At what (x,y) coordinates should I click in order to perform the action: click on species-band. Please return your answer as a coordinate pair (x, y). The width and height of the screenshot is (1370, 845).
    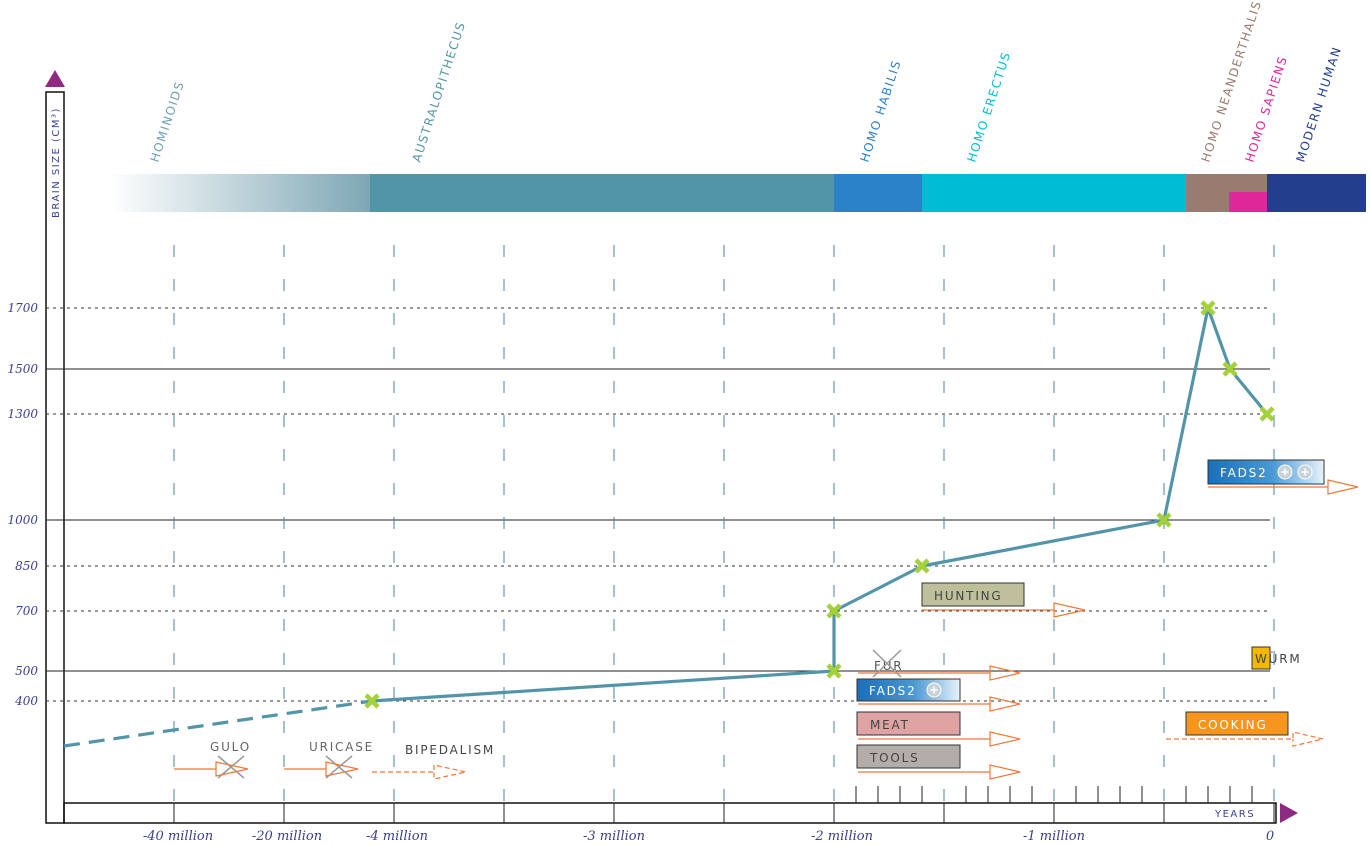
    Looking at the image, I should click on (738, 193).